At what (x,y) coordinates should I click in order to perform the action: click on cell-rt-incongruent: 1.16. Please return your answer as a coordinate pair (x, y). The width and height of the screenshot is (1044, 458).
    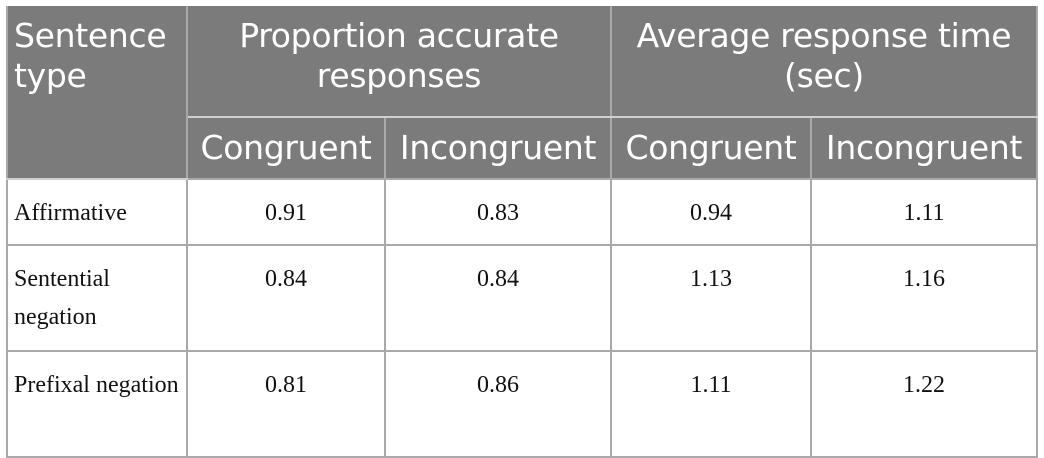
    Looking at the image, I should click on (924, 298).